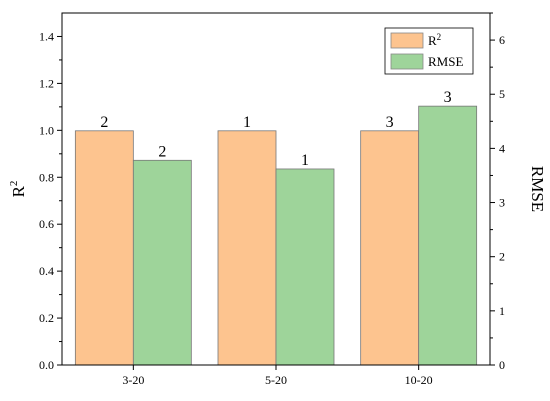  I want to click on bar-label-rmse-3-20: 2, so click(162, 151).